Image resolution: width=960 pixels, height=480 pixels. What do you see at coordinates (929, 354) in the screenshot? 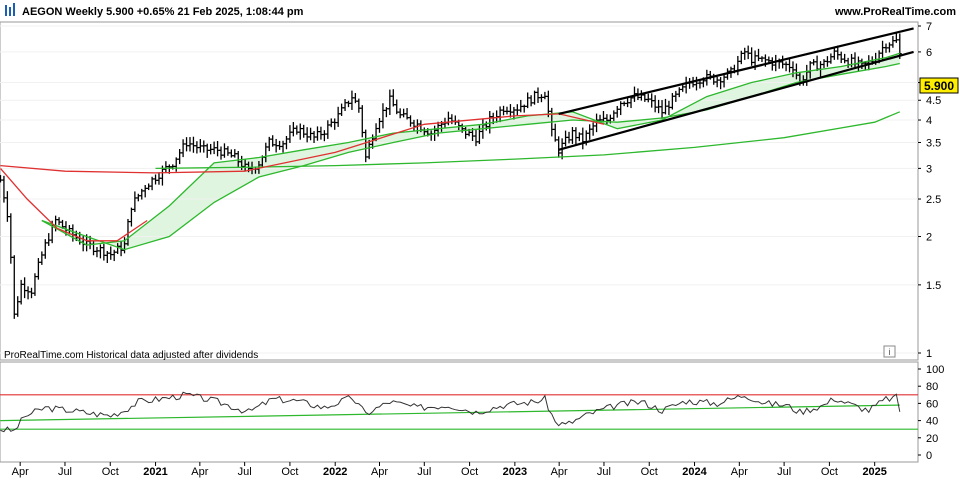
I see `price-y-tick-label: 1` at bounding box center [929, 354].